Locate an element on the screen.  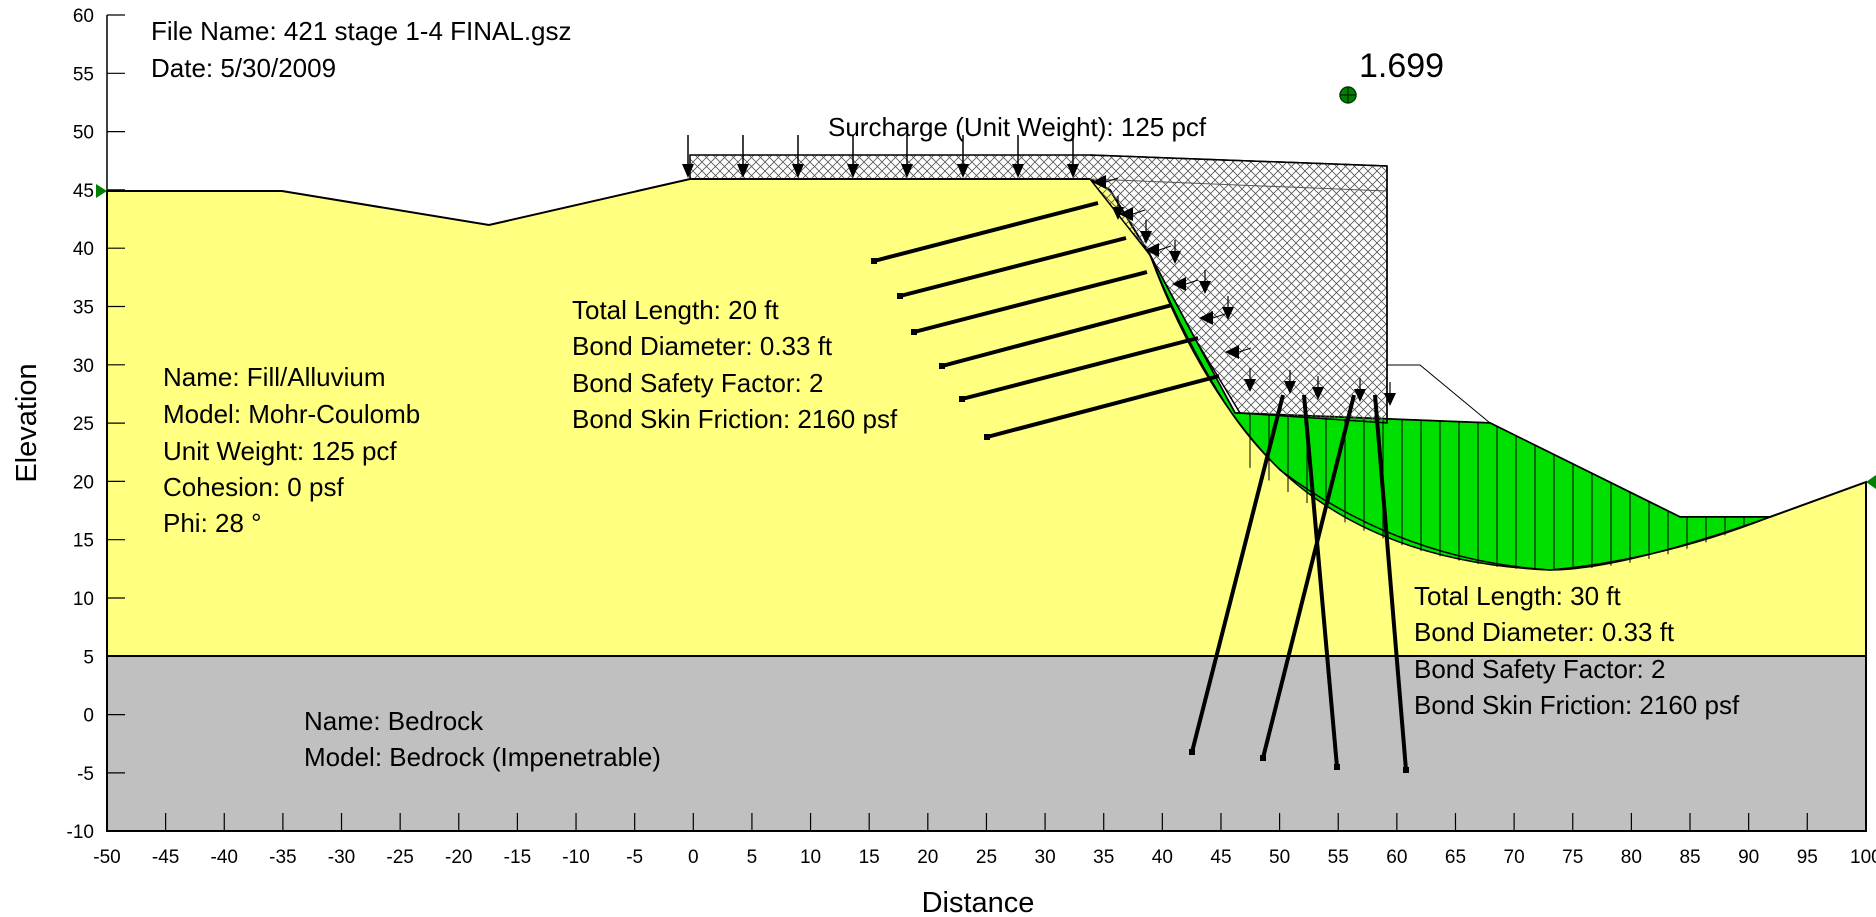
x-tick-label: 40 is located at coordinates (1162, 857).